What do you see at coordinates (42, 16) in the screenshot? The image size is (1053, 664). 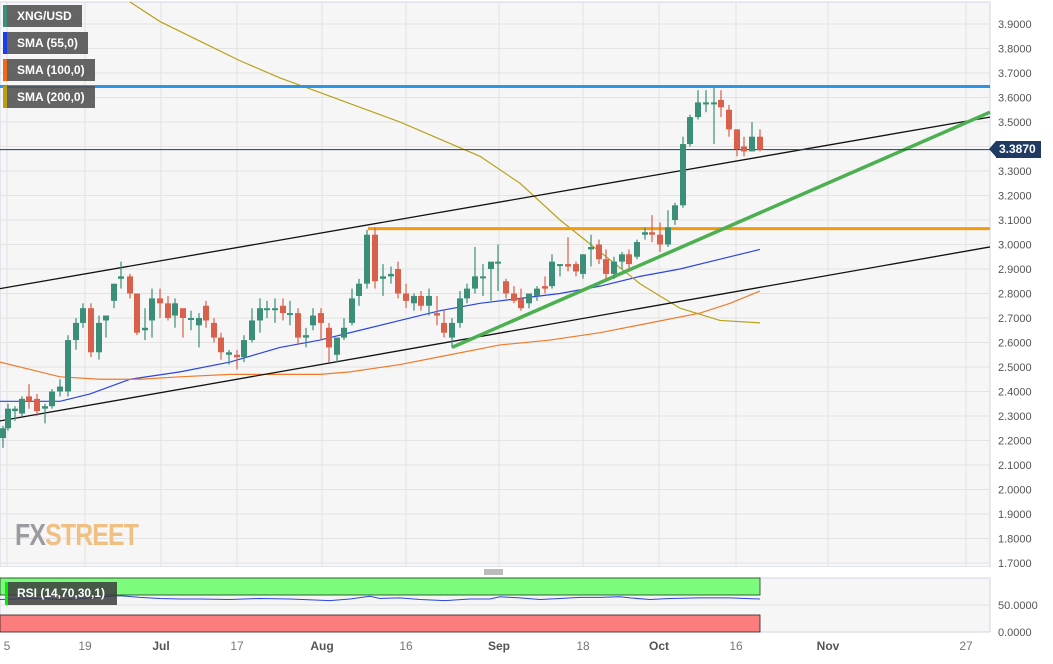 I see `legend-instrument: XNG/USD` at bounding box center [42, 16].